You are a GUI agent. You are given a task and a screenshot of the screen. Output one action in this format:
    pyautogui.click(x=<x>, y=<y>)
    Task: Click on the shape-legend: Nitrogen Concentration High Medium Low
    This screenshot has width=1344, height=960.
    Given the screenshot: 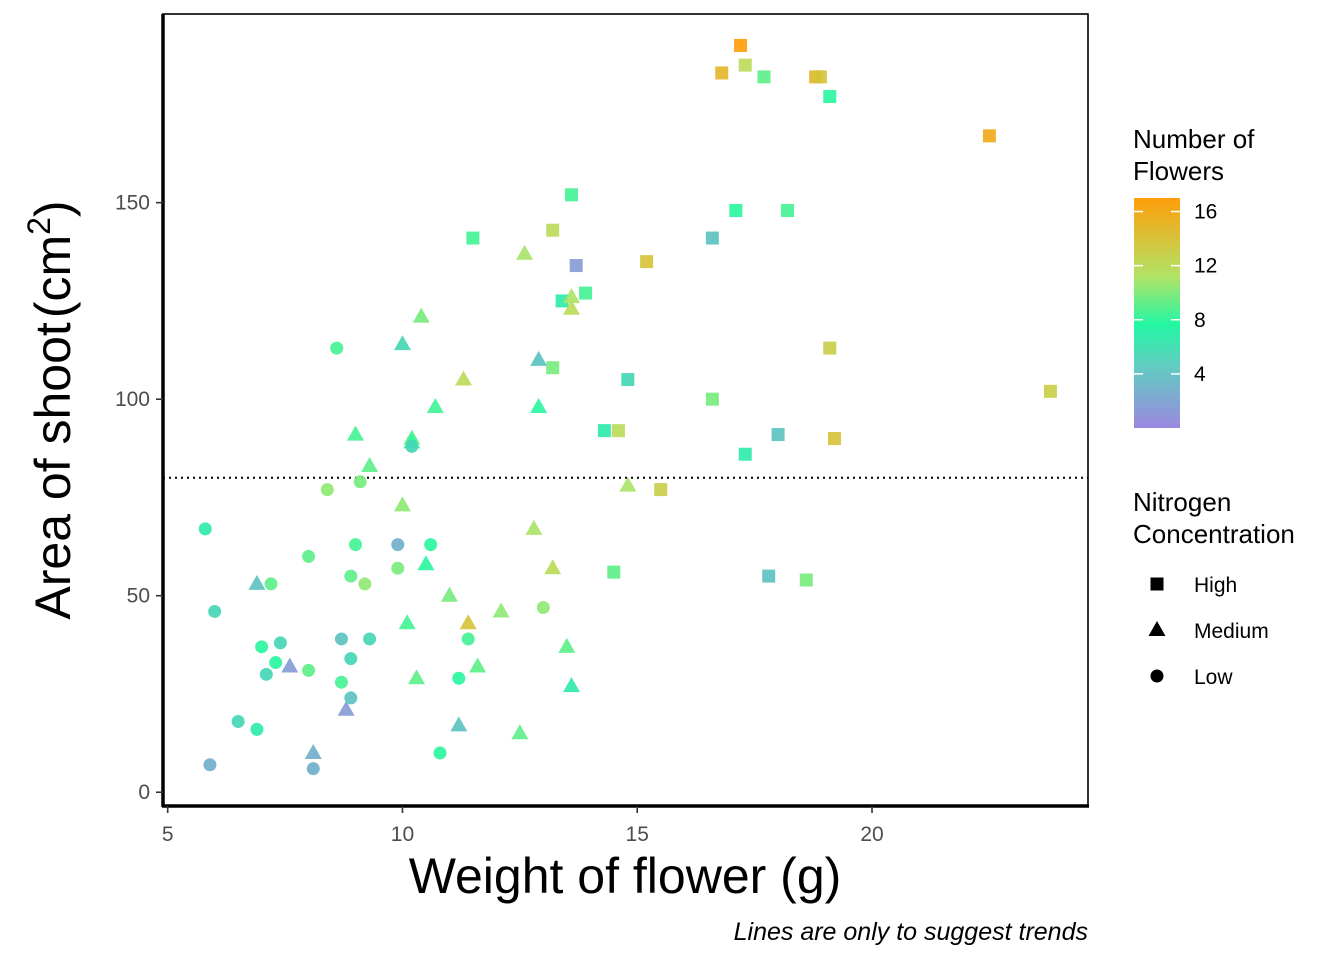 What is the action you would take?
    pyautogui.click(x=1214, y=588)
    